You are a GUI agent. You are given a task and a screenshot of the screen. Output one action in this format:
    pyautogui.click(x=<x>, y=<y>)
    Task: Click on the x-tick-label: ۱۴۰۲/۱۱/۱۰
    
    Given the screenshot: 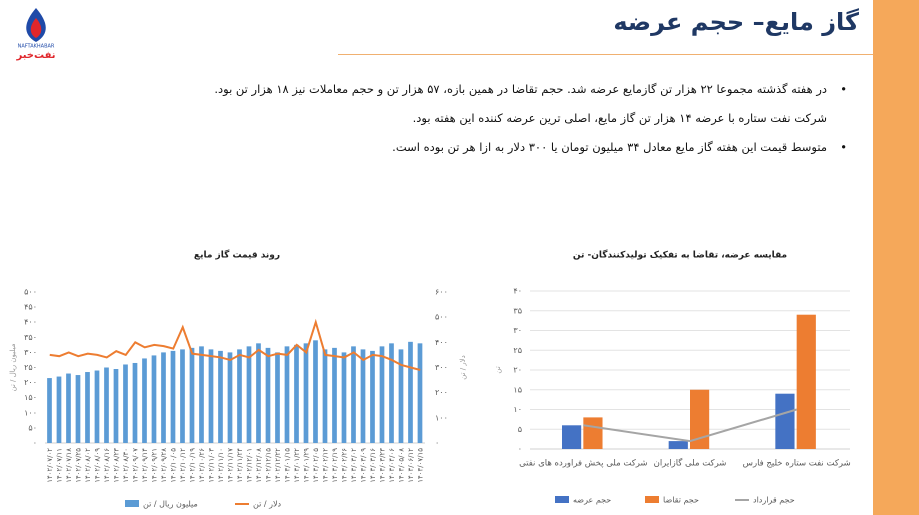 What is the action you would take?
    pyautogui.click(x=221, y=465)
    